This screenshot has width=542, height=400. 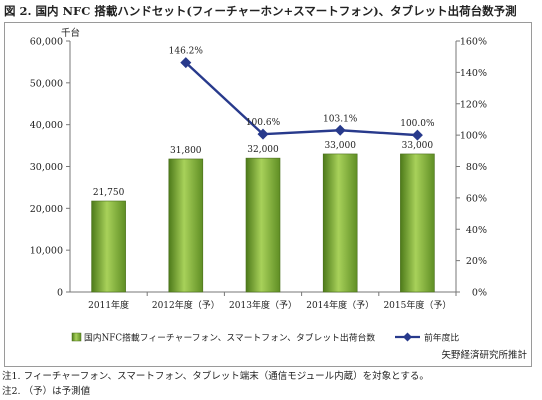 What do you see at coordinates (263, 123) in the screenshot?
I see `growth-value-label: 100.6%` at bounding box center [263, 123].